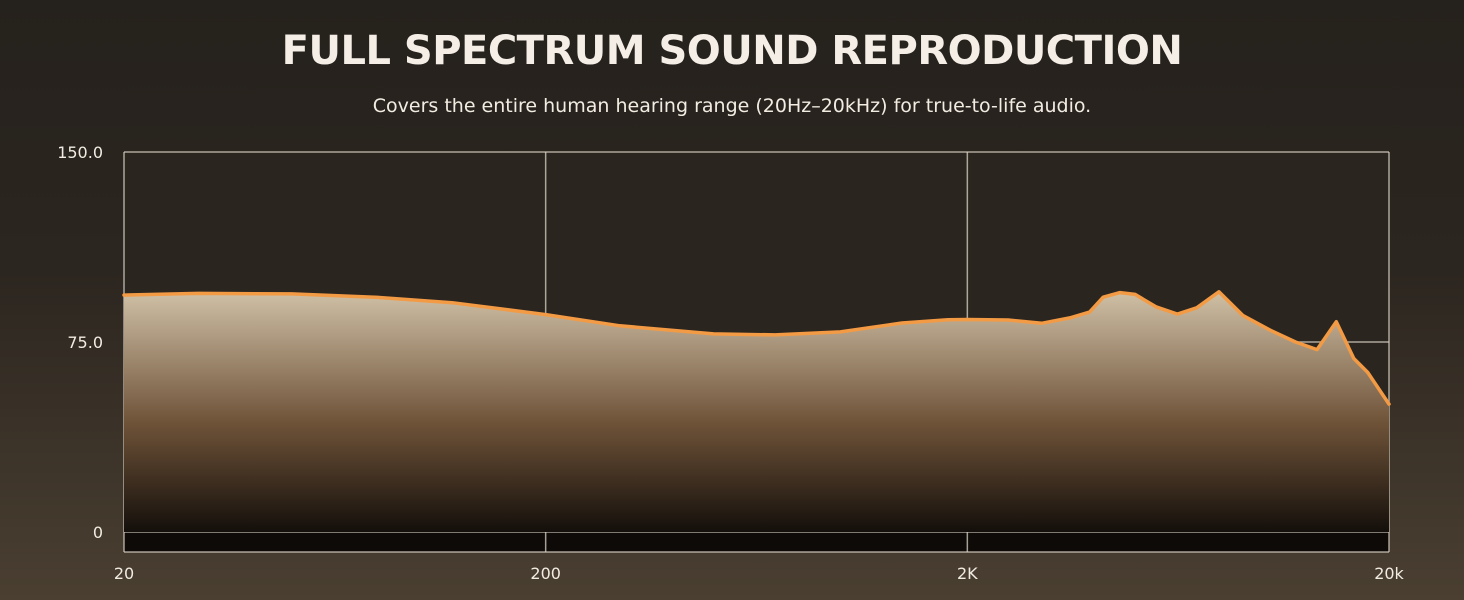  I want to click on y-tick-label: 75.0, so click(85, 342).